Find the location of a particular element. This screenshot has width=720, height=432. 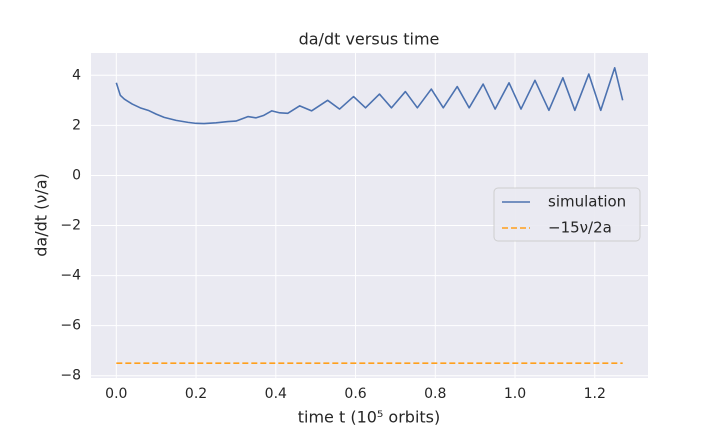

y-tick-label: 0 is located at coordinates (76, 175).